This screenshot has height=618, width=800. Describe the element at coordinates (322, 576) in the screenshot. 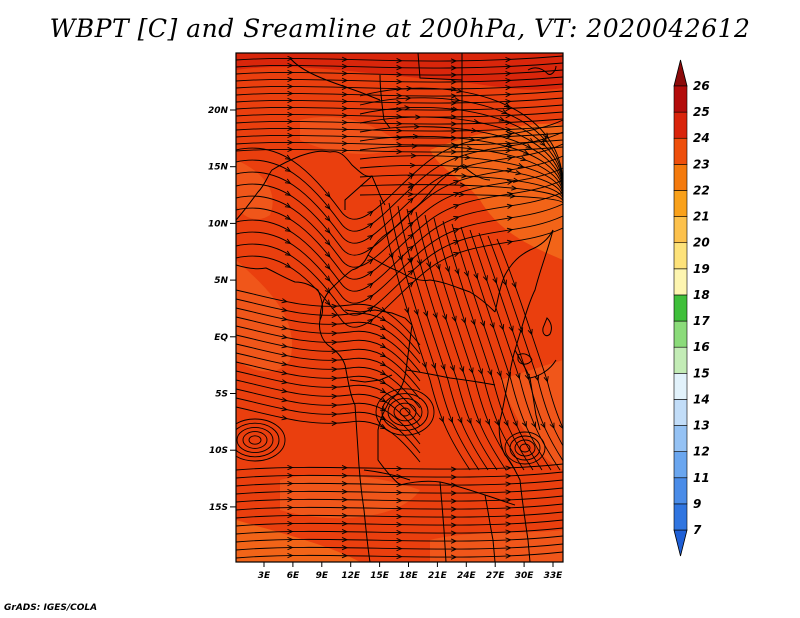

I see `lon-tick-label: 9E` at that location.